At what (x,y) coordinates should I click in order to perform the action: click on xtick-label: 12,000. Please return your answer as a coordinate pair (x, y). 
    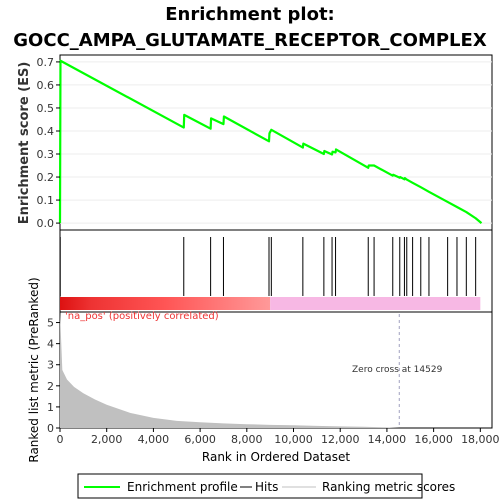
    Looking at the image, I should click on (340, 439).